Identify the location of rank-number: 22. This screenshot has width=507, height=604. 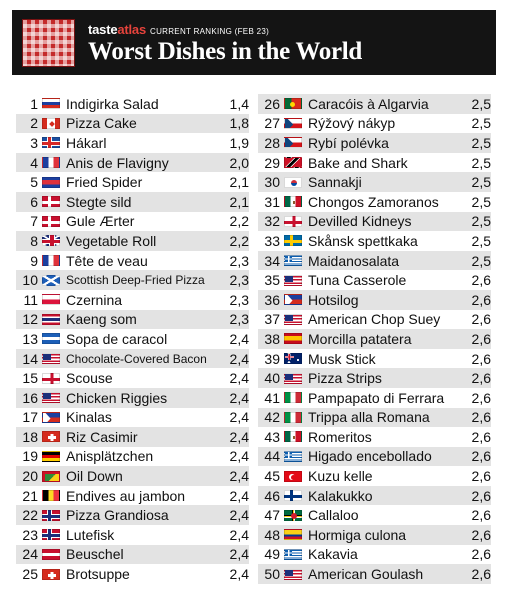
(30, 515).